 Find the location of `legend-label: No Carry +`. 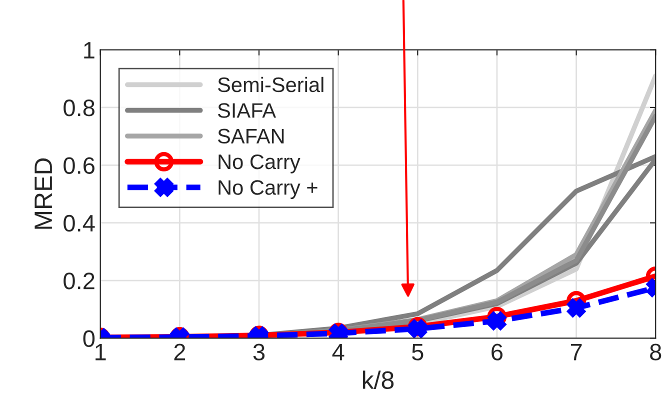

legend-label: No Carry + is located at coordinates (268, 189).